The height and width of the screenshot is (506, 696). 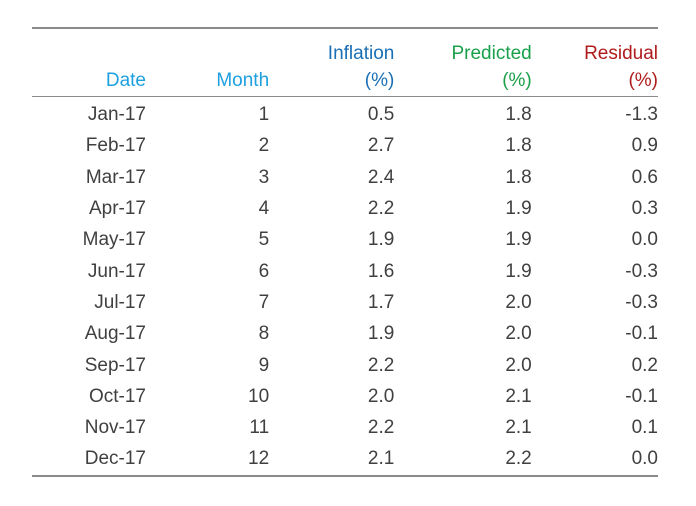 What do you see at coordinates (264, 146) in the screenshot?
I see `cell-month: 2` at bounding box center [264, 146].